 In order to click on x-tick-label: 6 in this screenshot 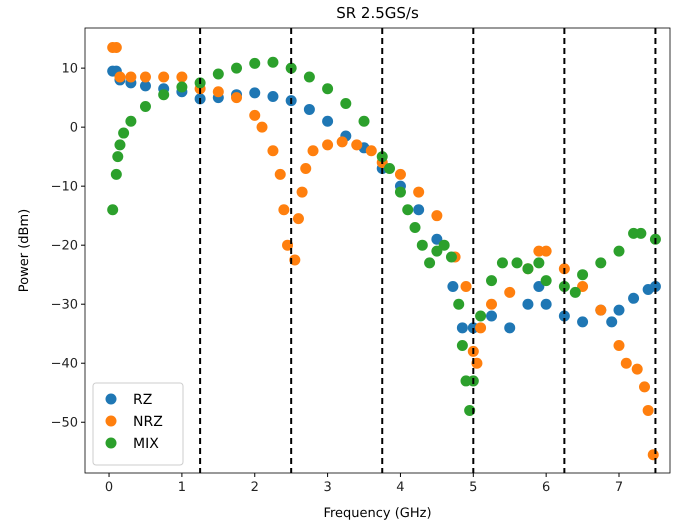, I will do `click(546, 487)`.